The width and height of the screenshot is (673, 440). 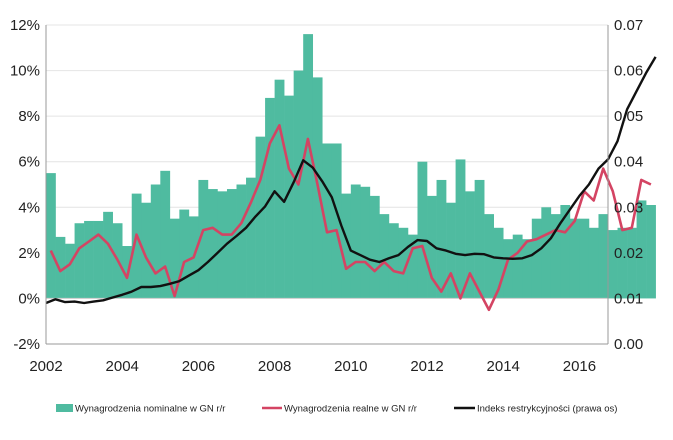 What do you see at coordinates (628, 207) in the screenshot?
I see `y-tick-right: 0.03` at bounding box center [628, 207].